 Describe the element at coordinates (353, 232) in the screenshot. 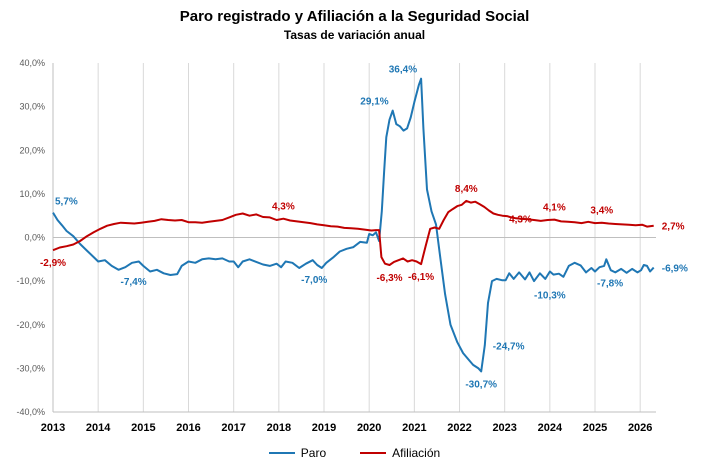

I see `series-line-afiliacion` at that location.